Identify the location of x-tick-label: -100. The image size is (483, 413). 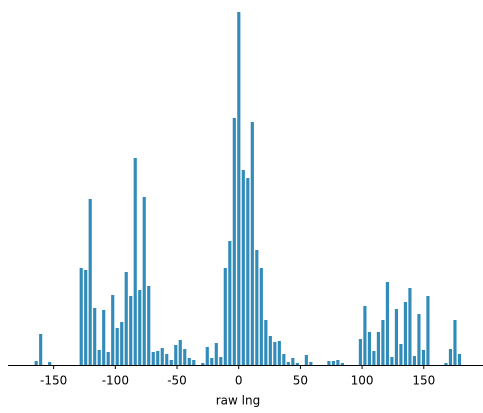
(115, 381).